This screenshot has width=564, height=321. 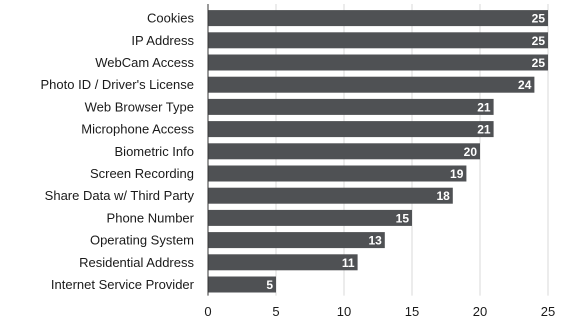 I want to click on category-label: Photo ID / Driver's License, so click(x=118, y=84).